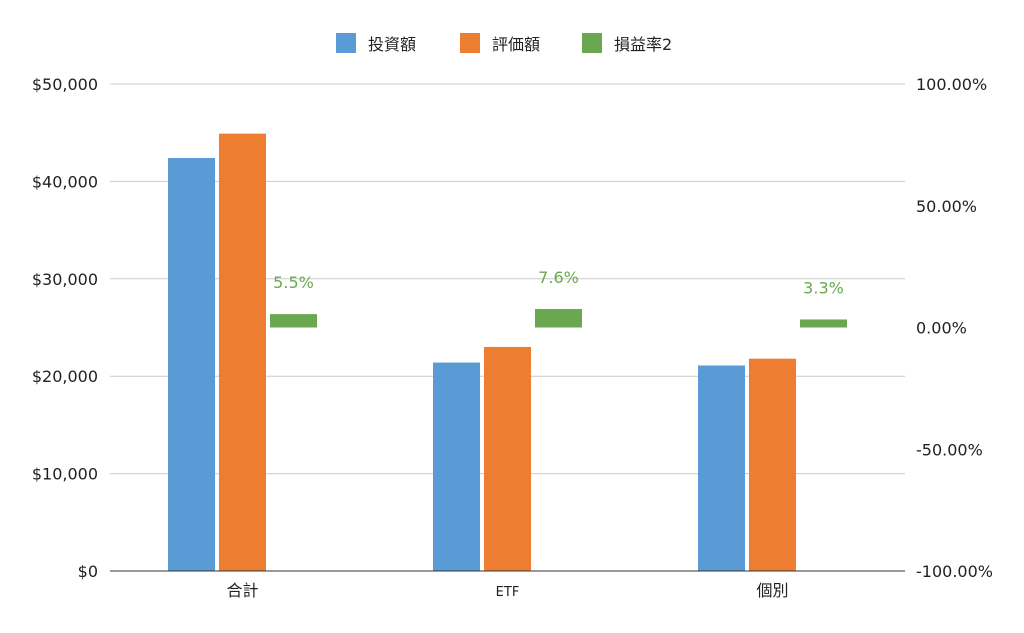 The image size is (1024, 633). What do you see at coordinates (507, 458) in the screenshot?
I see `bar-評価額-ETF` at bounding box center [507, 458].